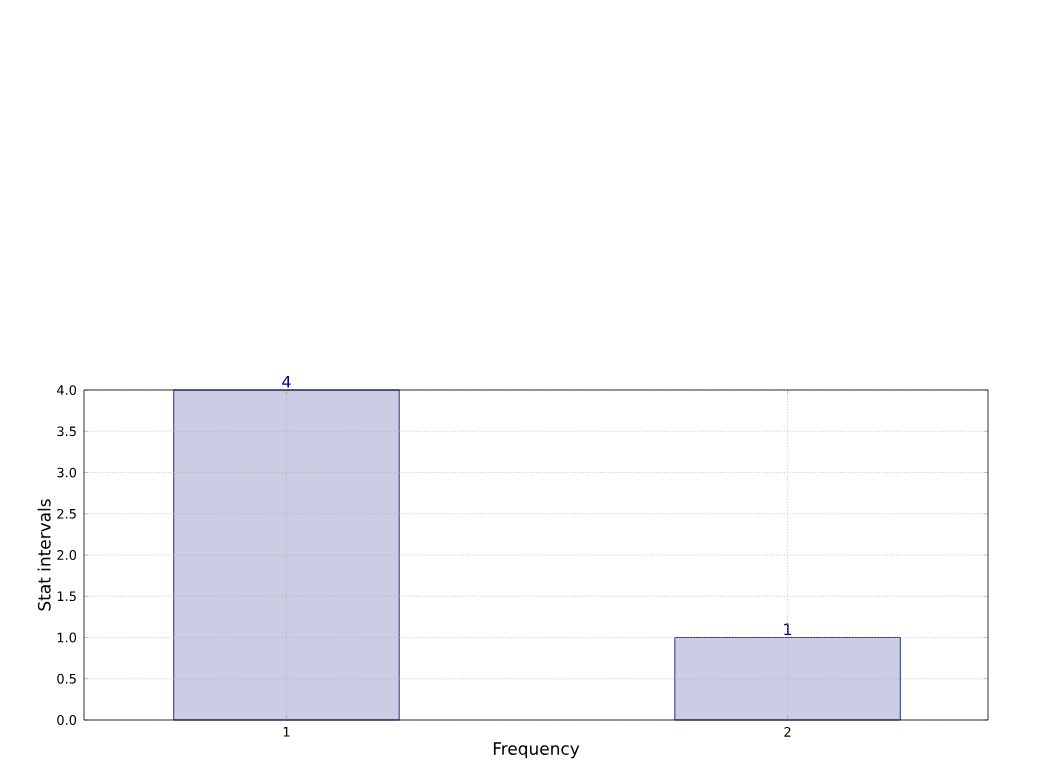  Describe the element at coordinates (536, 750) in the screenshot. I see `x-axis-title: Frequency` at that location.